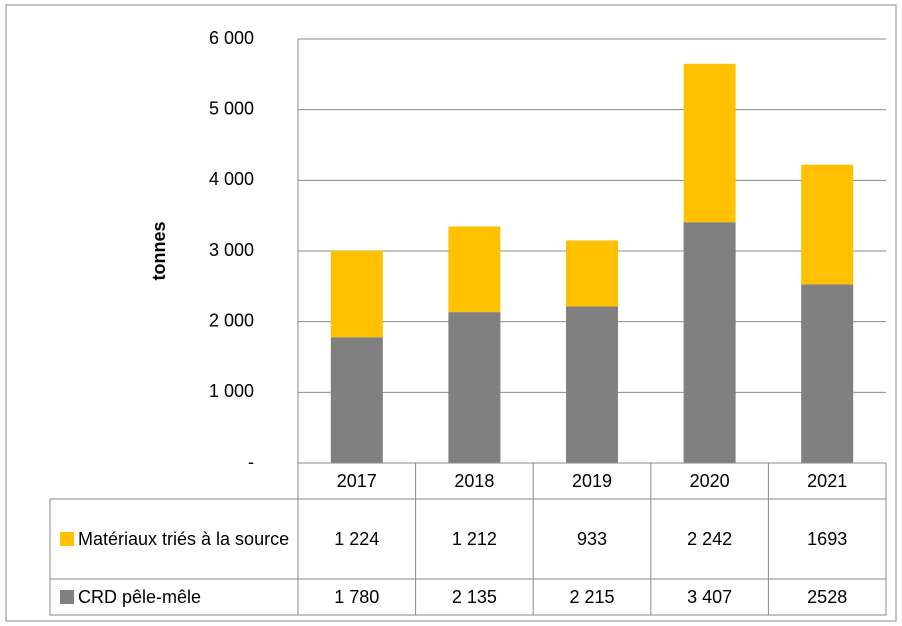 This screenshot has width=902, height=626. I want to click on legend-label-box: CRD pêle-mêle, so click(140, 597).